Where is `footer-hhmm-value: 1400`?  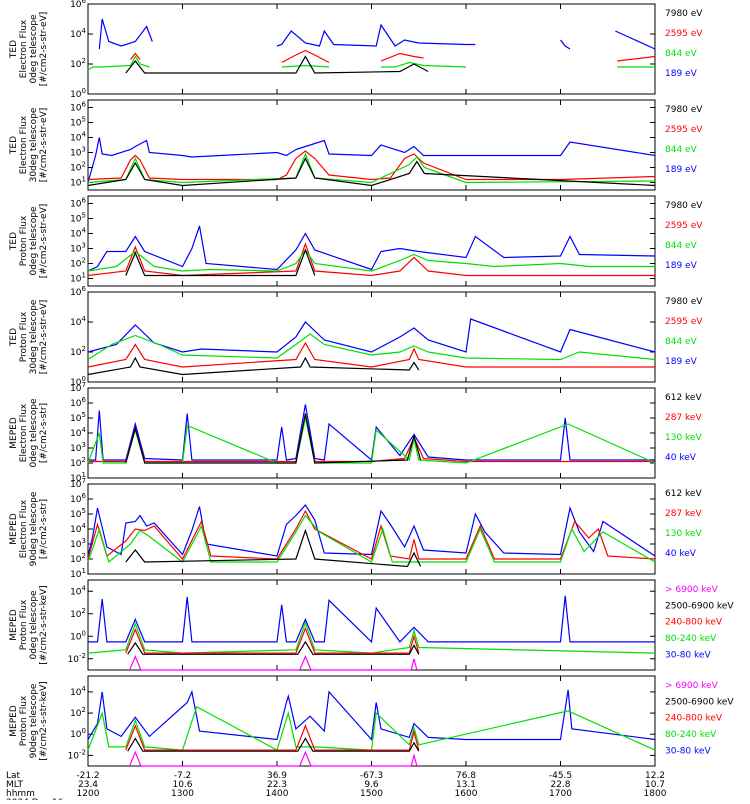 footer-hhmm-value: 1400 is located at coordinates (277, 794).